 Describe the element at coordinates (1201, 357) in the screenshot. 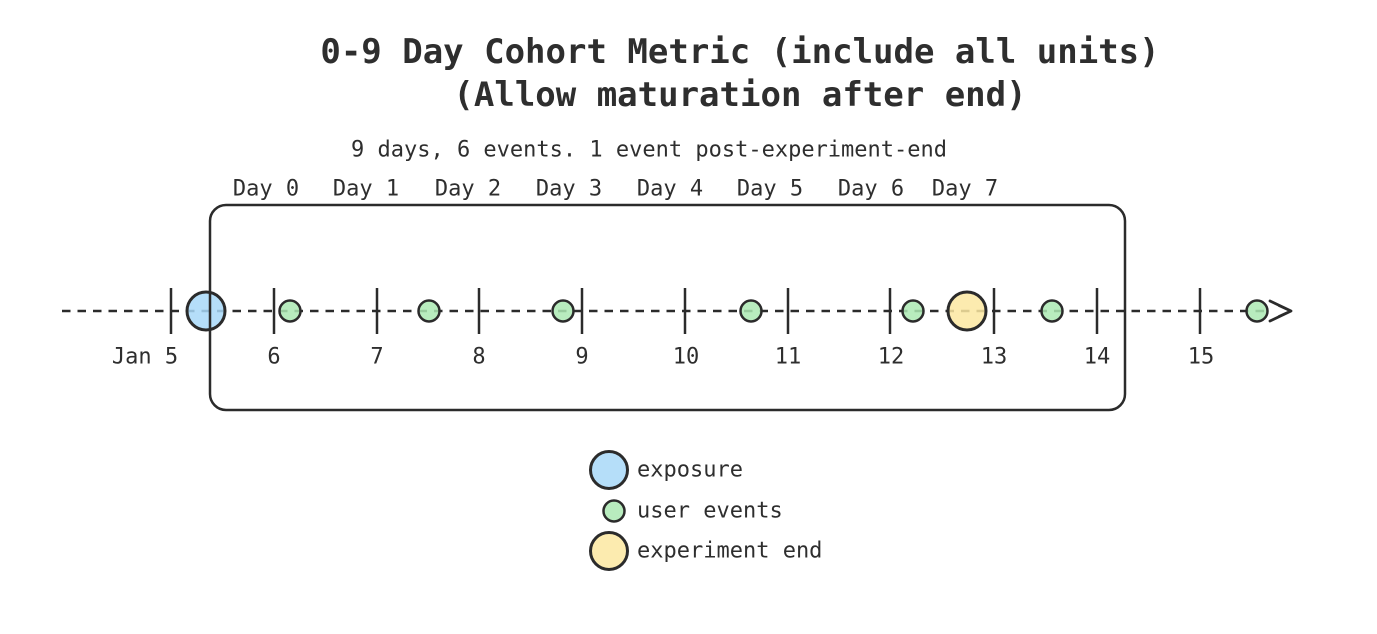

I see `date-label-15: 15` at that location.